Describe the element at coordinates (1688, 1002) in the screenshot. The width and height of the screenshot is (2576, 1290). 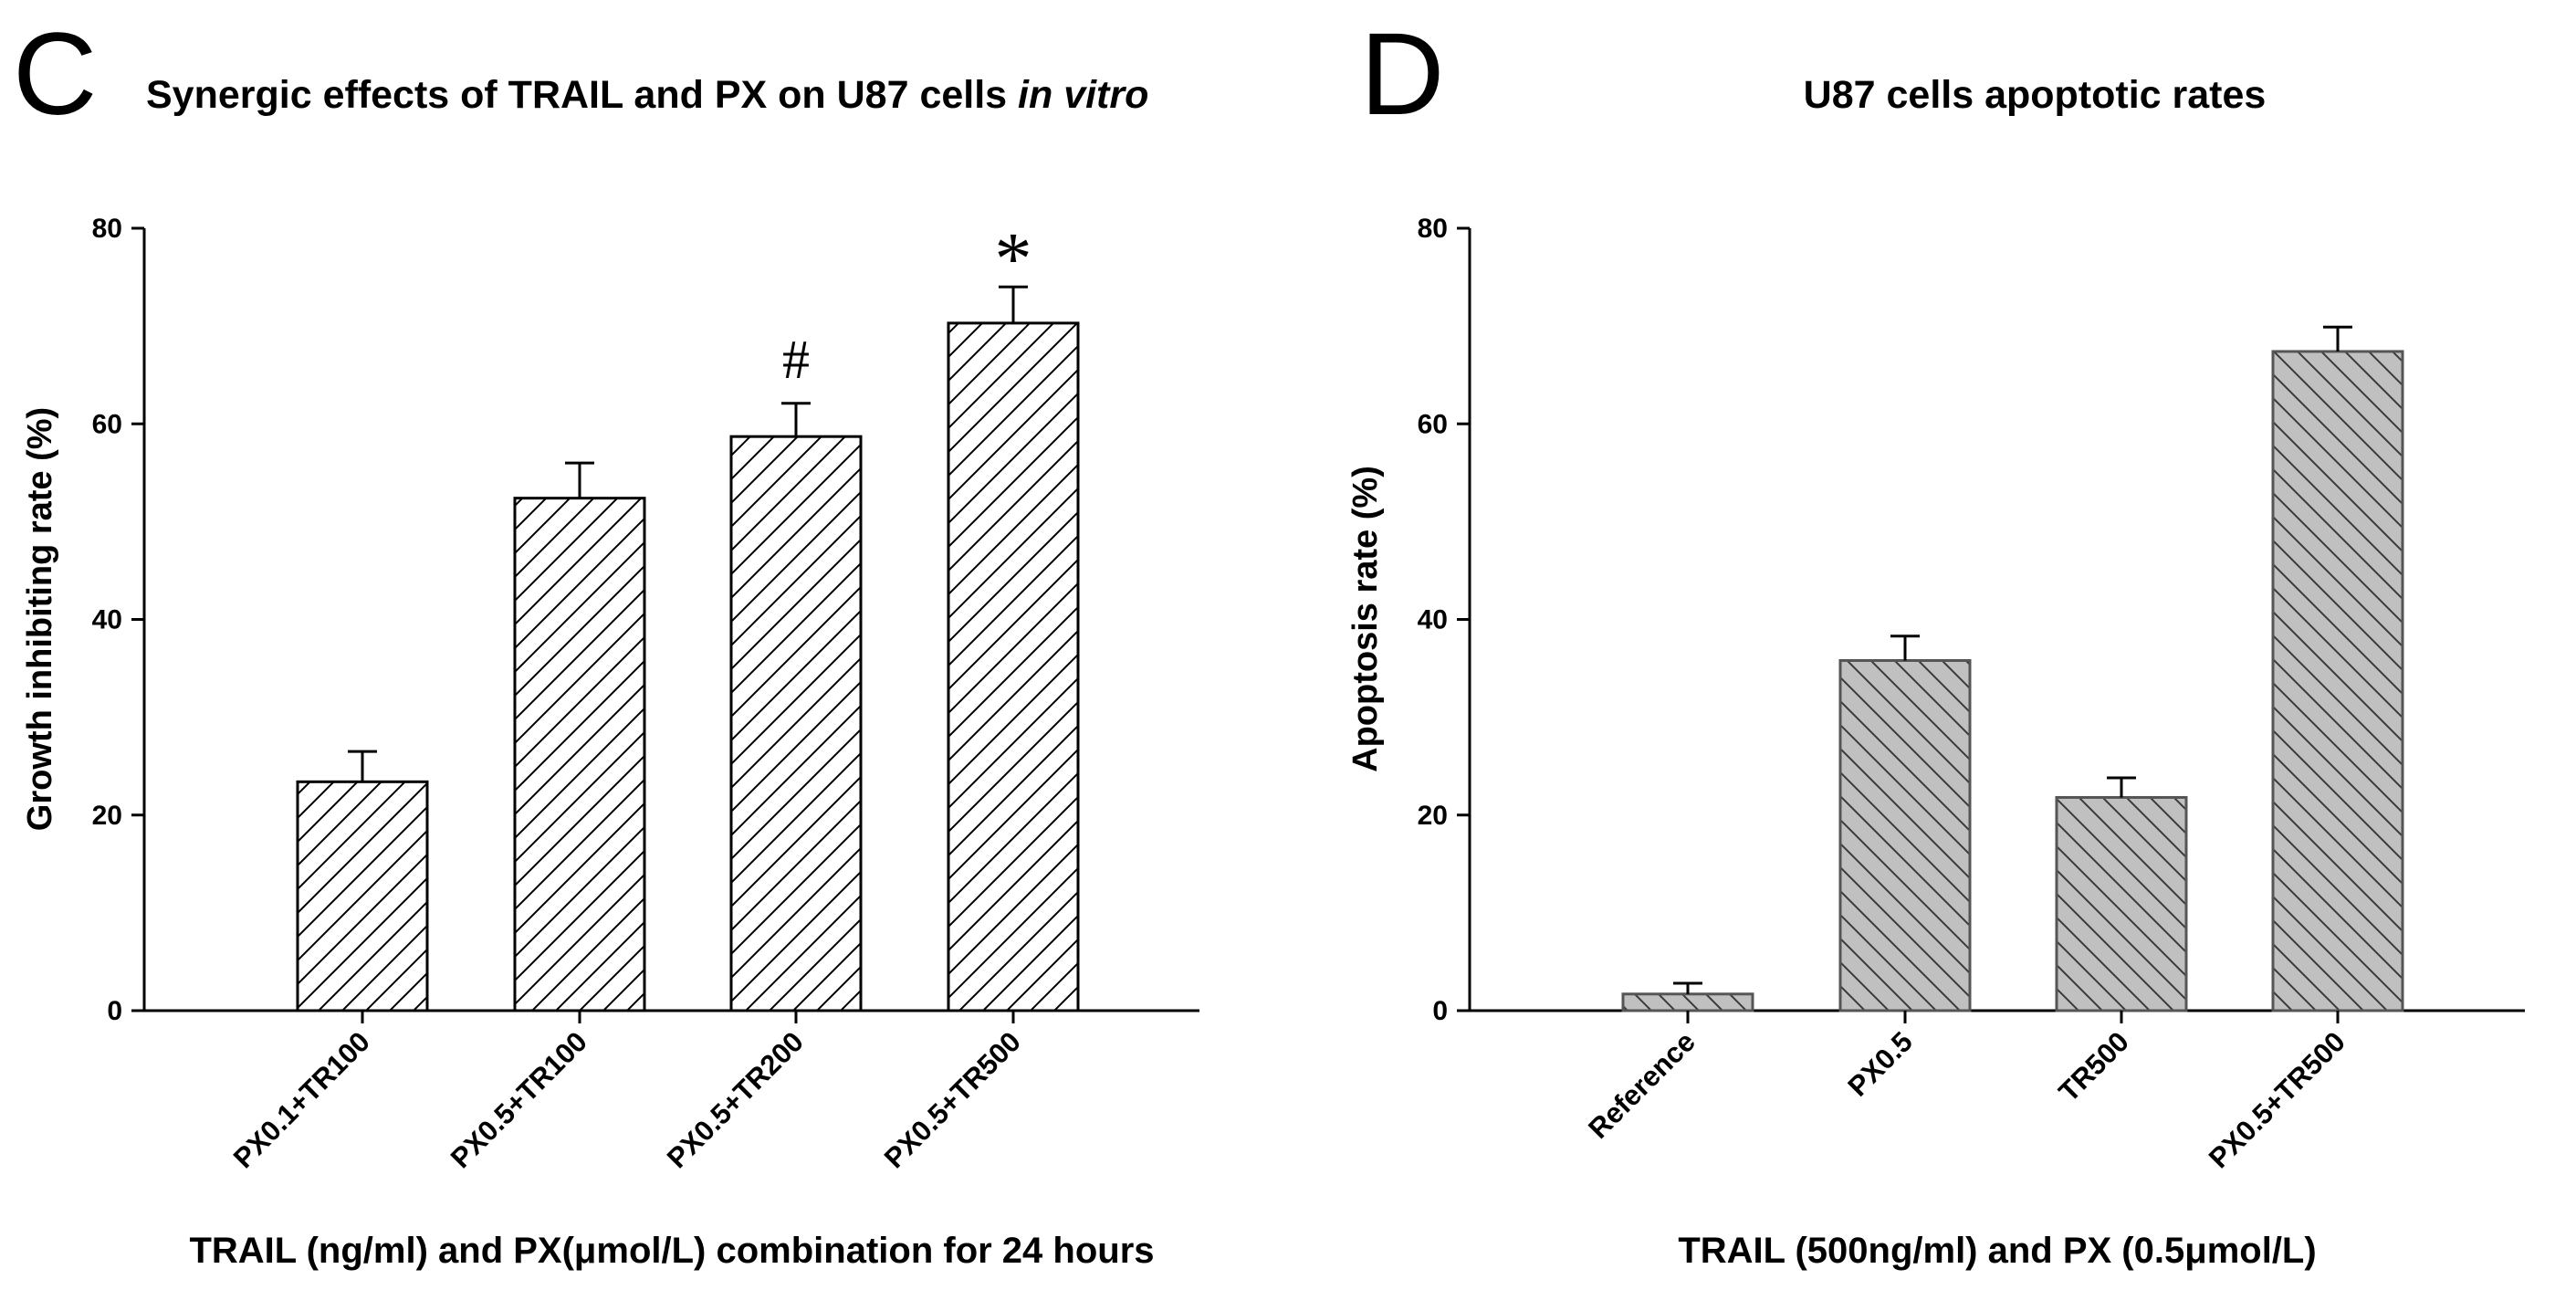
I see `bar-reference` at that location.